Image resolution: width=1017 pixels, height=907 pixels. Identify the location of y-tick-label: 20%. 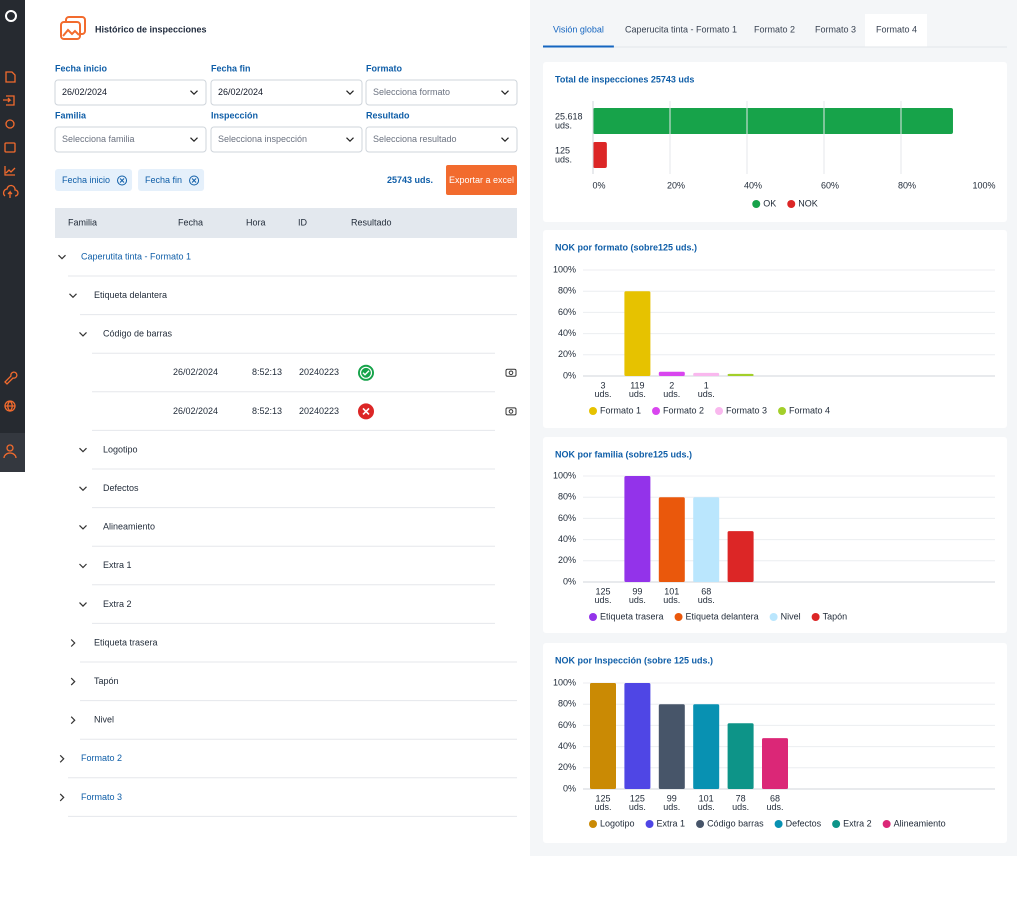
(567, 560).